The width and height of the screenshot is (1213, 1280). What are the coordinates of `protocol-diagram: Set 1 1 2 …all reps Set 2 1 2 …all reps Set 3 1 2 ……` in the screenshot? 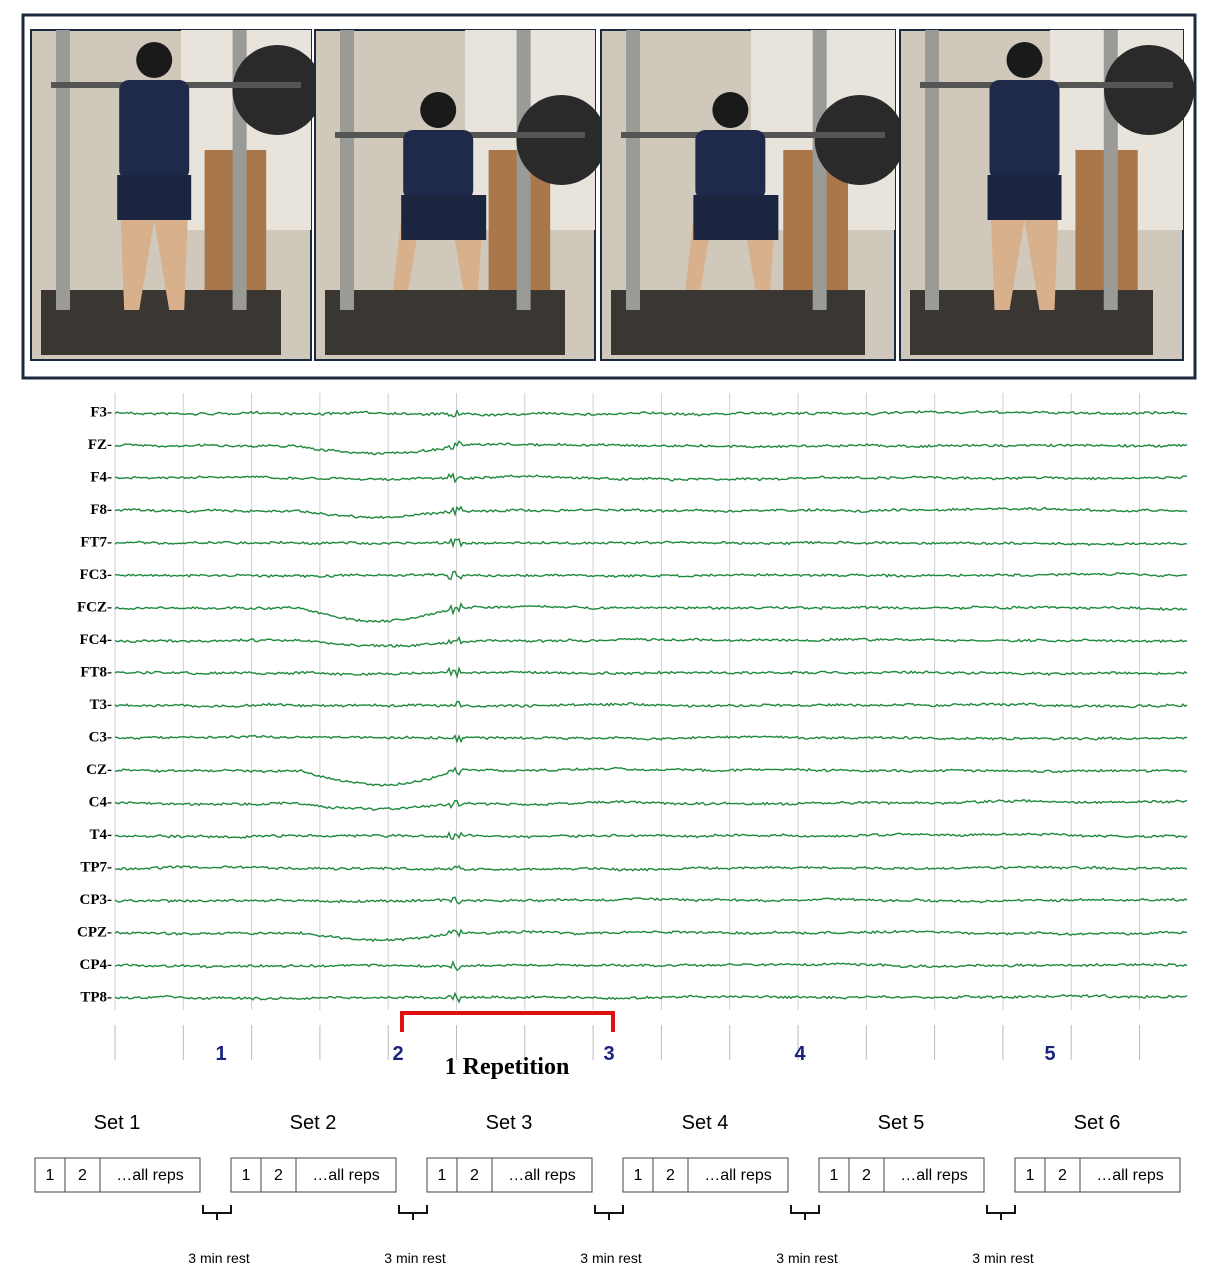 It's located at (607, 1189).